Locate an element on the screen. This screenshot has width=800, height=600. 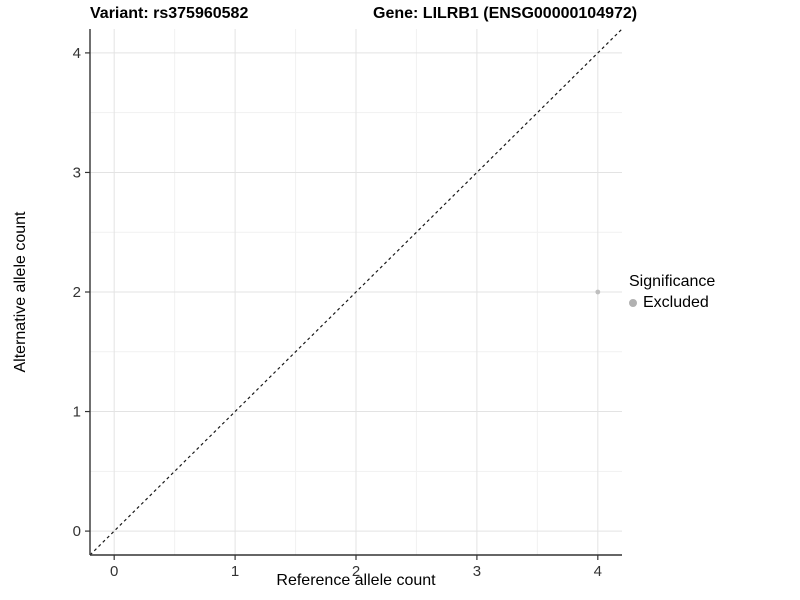
plot-title-gene: Gene: LILRB1 (ENSG00000104972) is located at coordinates (505, 13).